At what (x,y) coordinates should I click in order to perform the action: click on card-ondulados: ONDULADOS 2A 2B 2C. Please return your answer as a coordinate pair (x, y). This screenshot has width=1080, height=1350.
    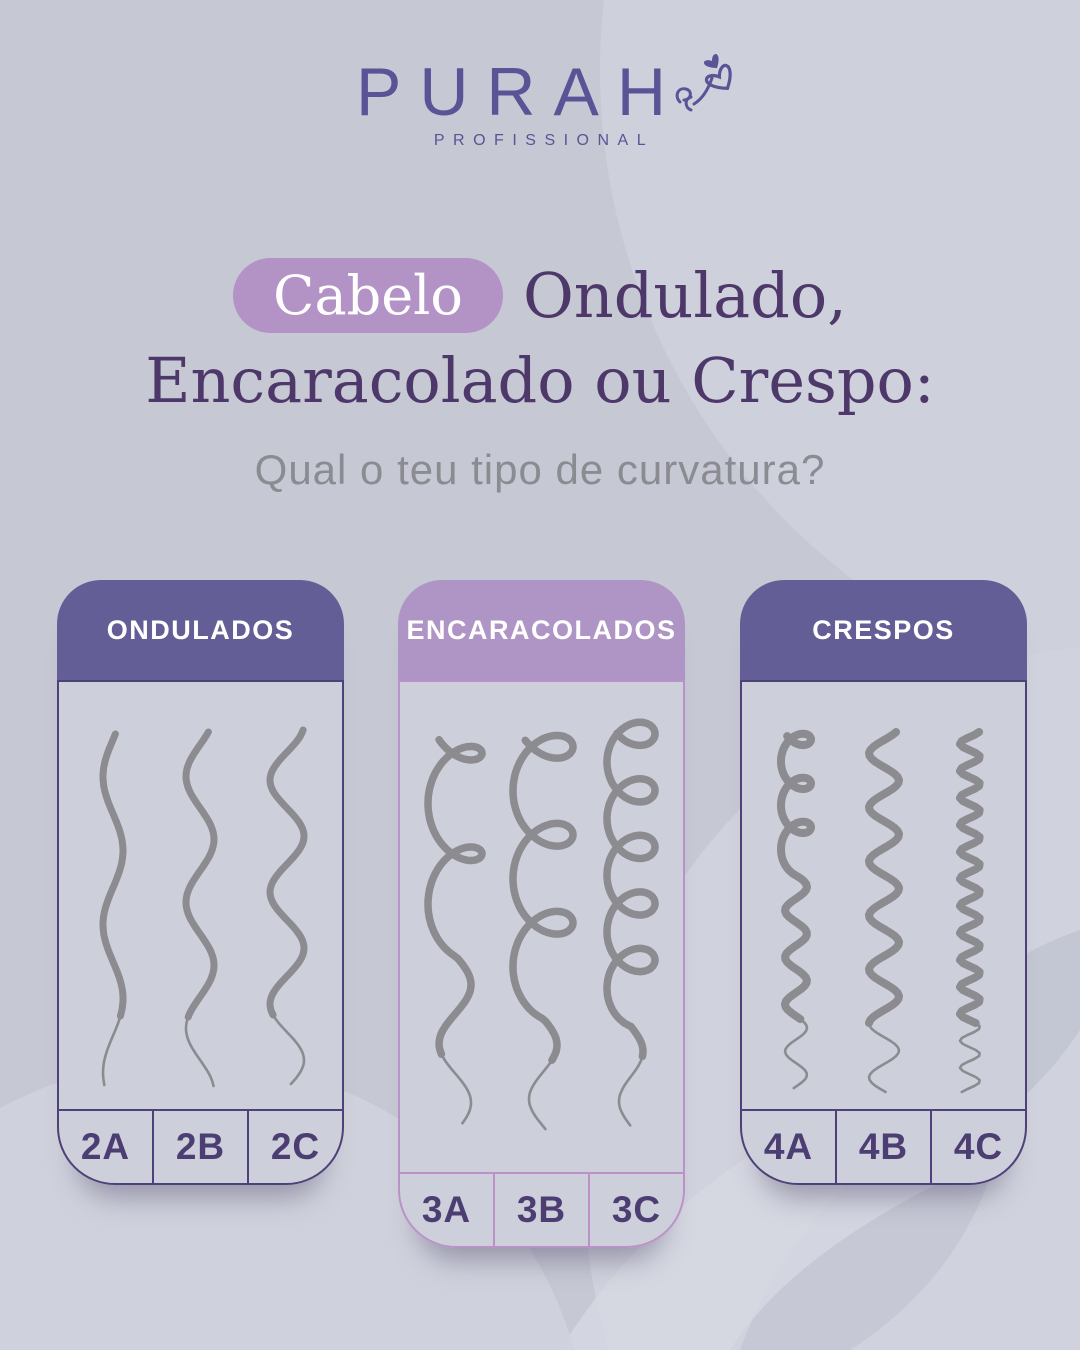
    Looking at the image, I should click on (200, 882).